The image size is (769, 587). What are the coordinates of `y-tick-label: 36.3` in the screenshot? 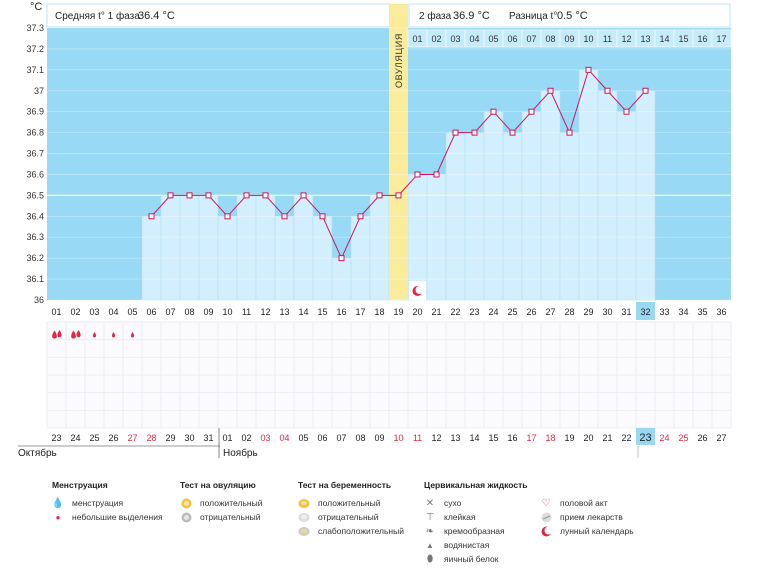 It's located at (35, 237).